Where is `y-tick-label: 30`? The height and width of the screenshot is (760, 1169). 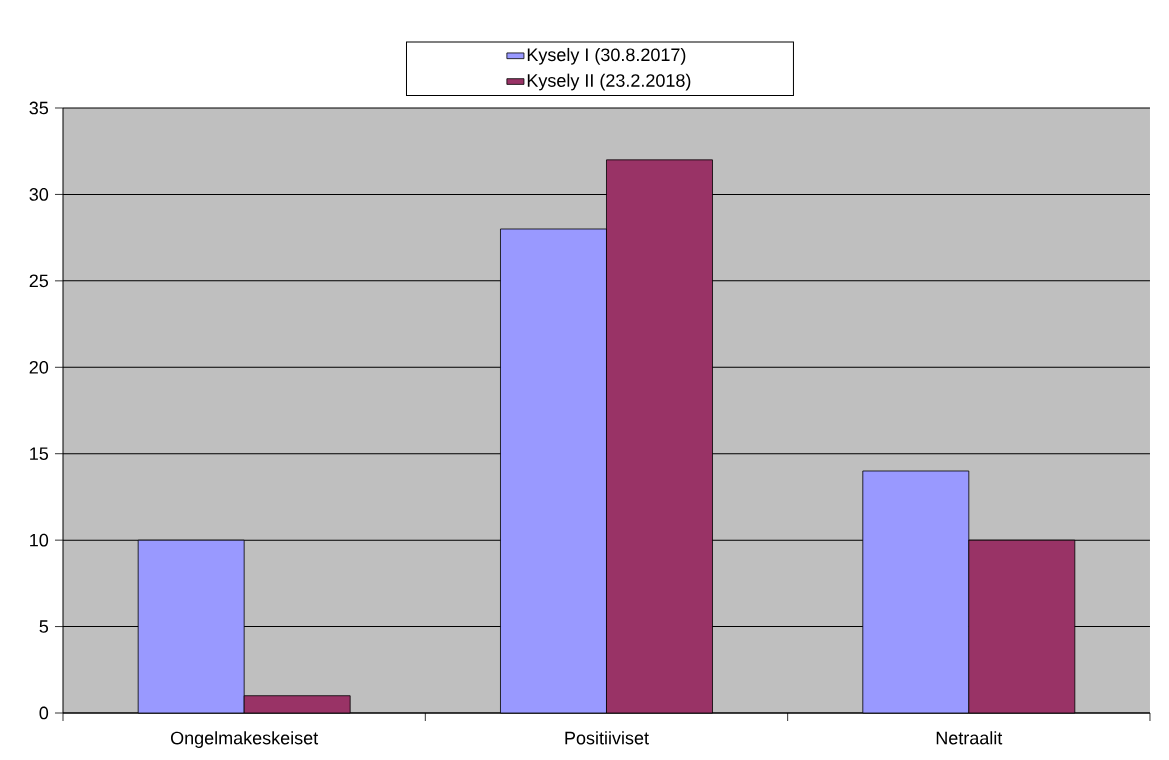 y-tick-label: 30 is located at coordinates (39, 194).